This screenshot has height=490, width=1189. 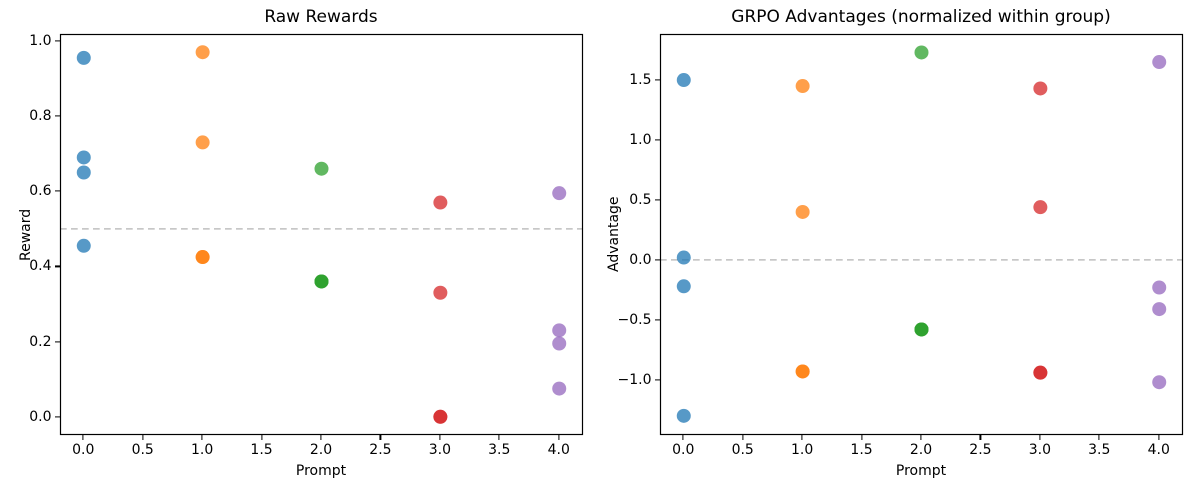 I want to click on y-tick-label: −1.0, so click(x=634, y=379).